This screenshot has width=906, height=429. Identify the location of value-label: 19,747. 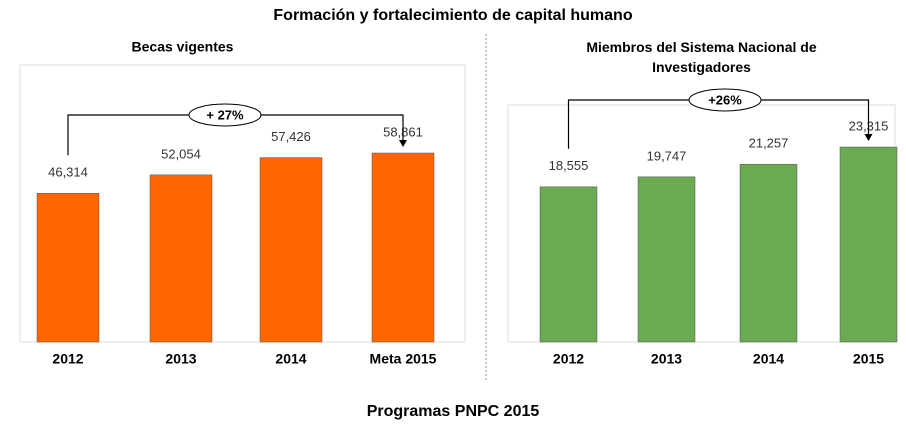
(667, 155).